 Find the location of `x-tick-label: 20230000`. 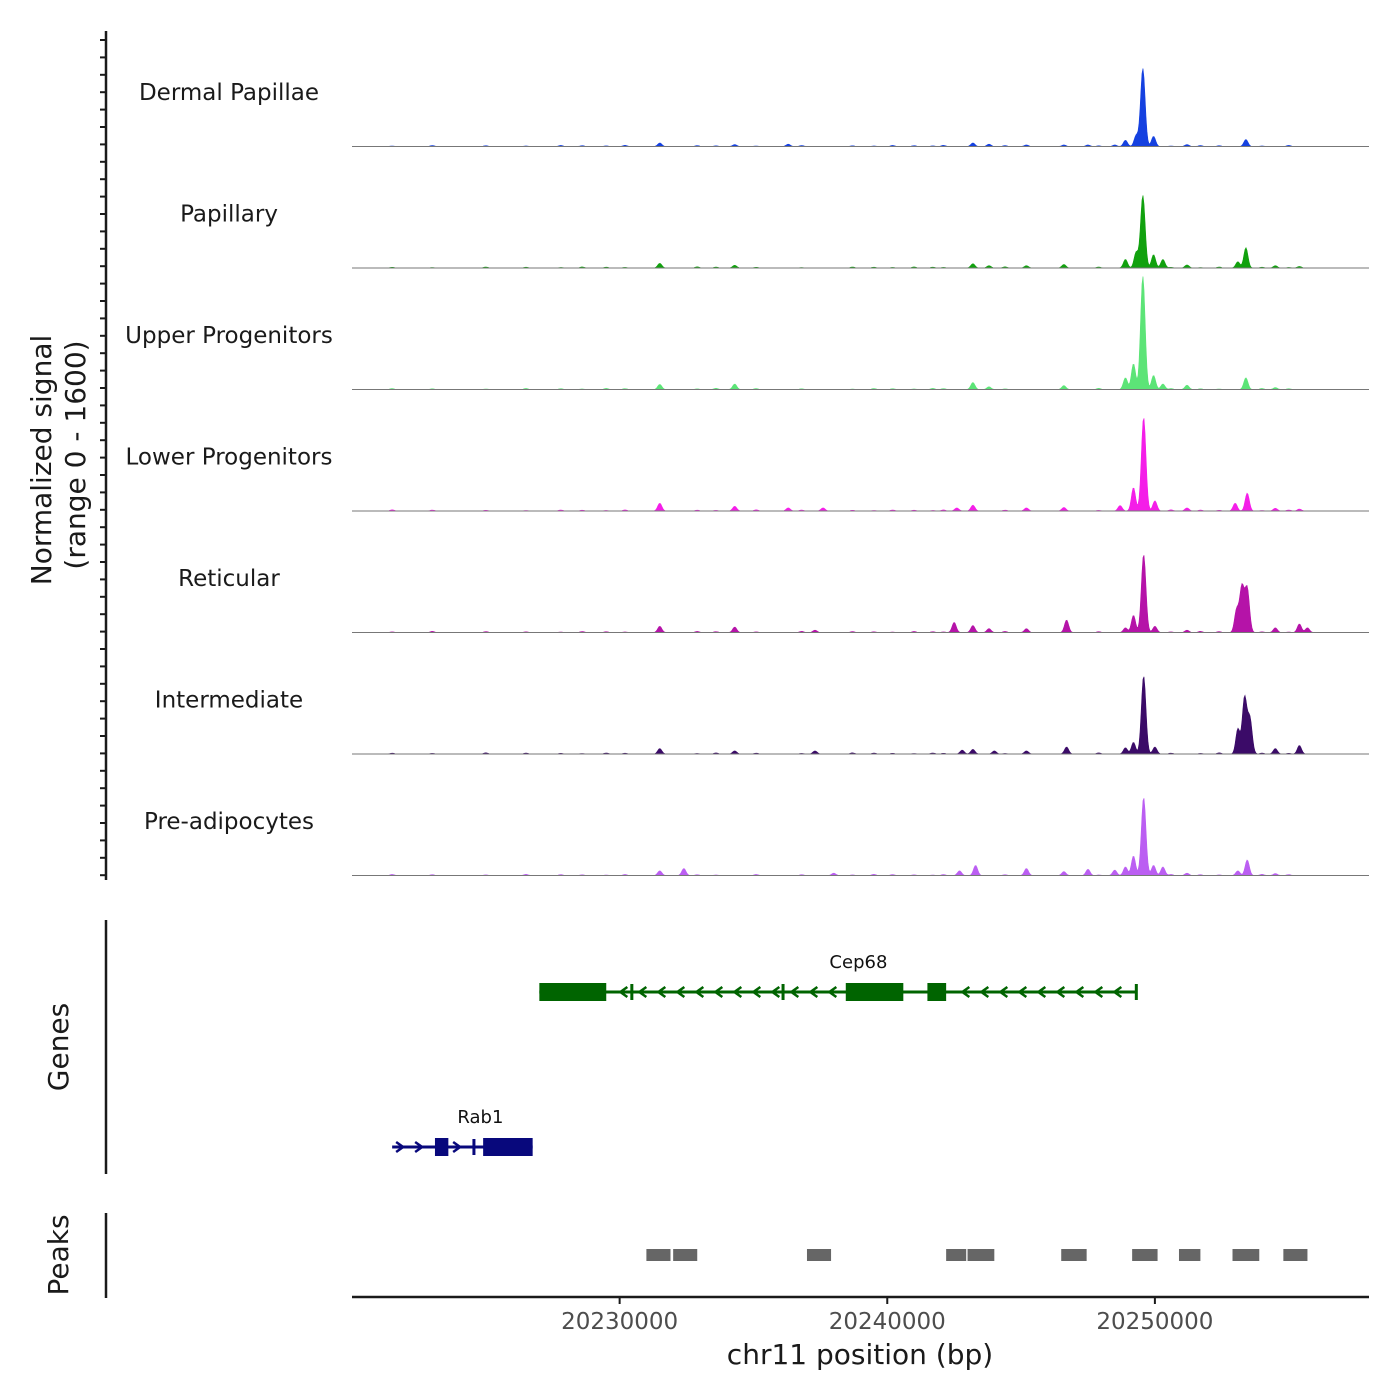

x-tick-label: 20230000 is located at coordinates (619, 1322).